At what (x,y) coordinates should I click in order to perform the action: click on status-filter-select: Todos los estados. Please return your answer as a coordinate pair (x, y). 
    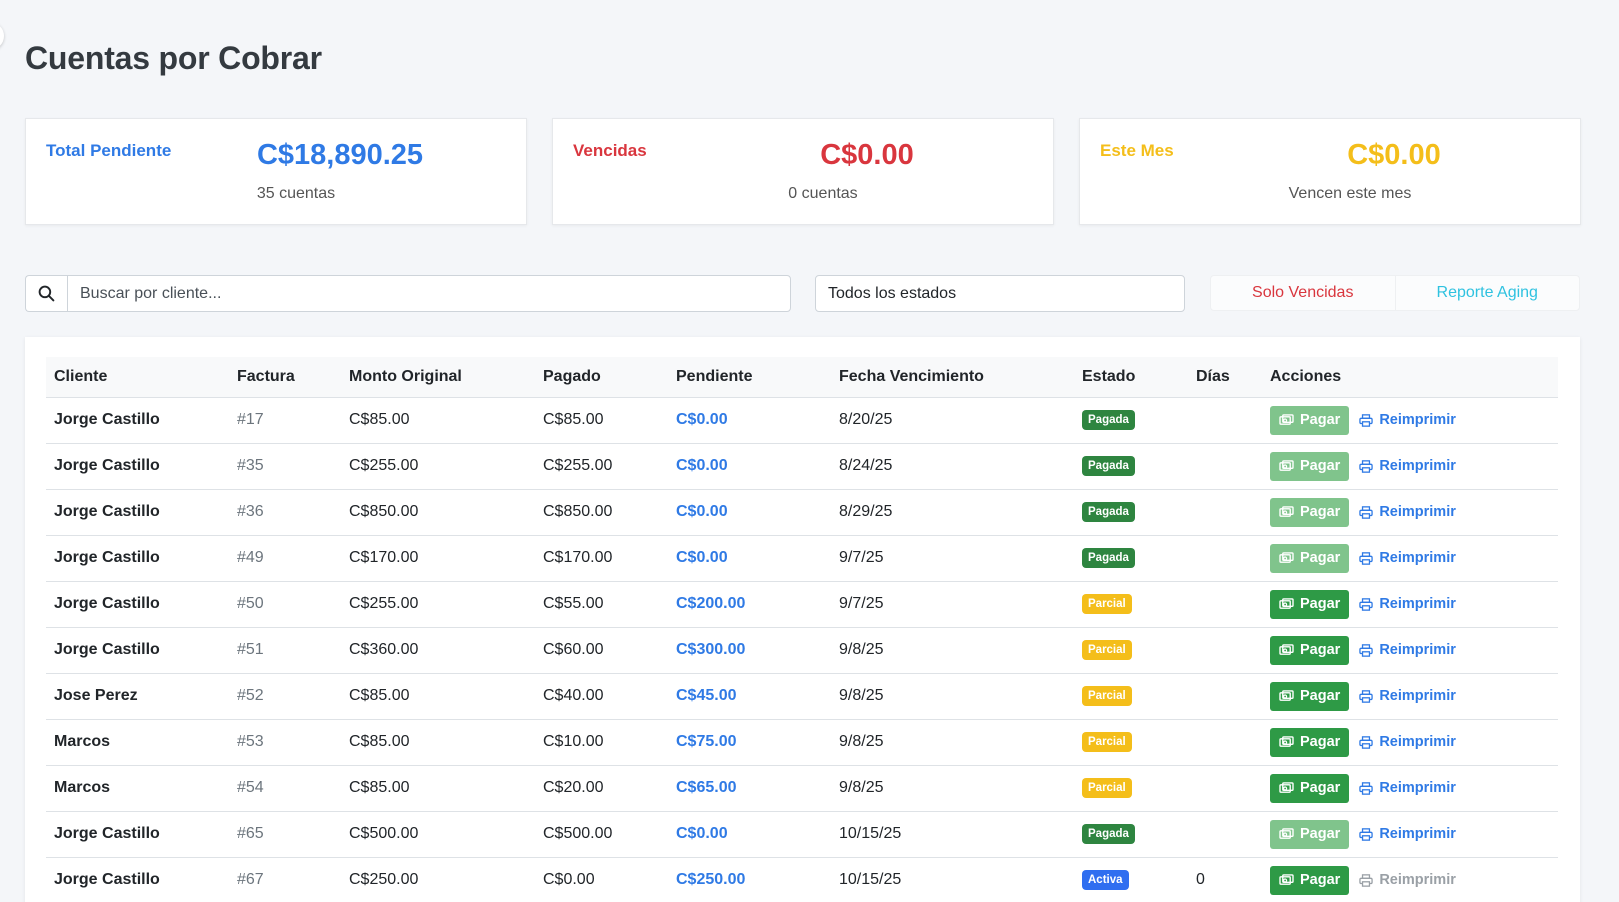
    Looking at the image, I should click on (1000, 293).